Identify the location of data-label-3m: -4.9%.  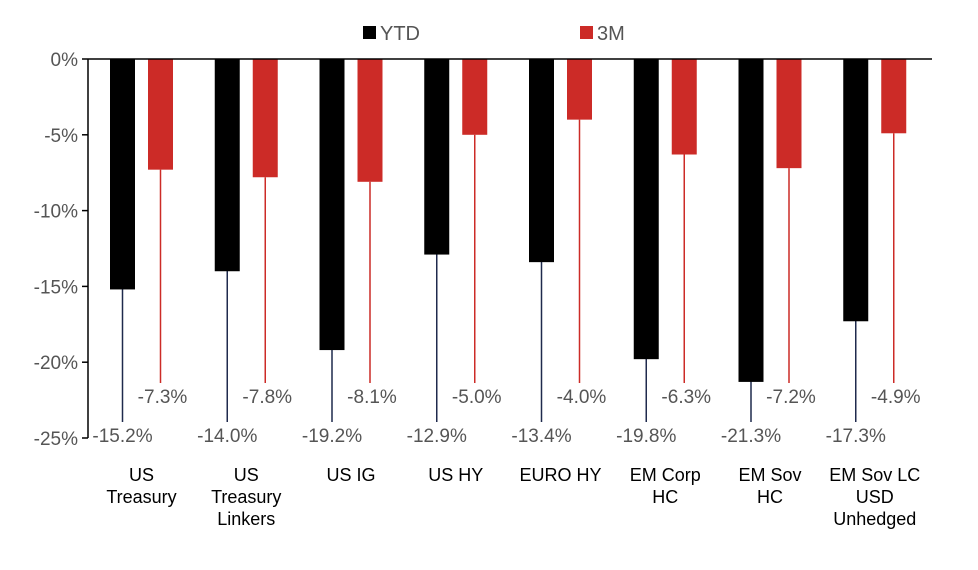
(896, 397).